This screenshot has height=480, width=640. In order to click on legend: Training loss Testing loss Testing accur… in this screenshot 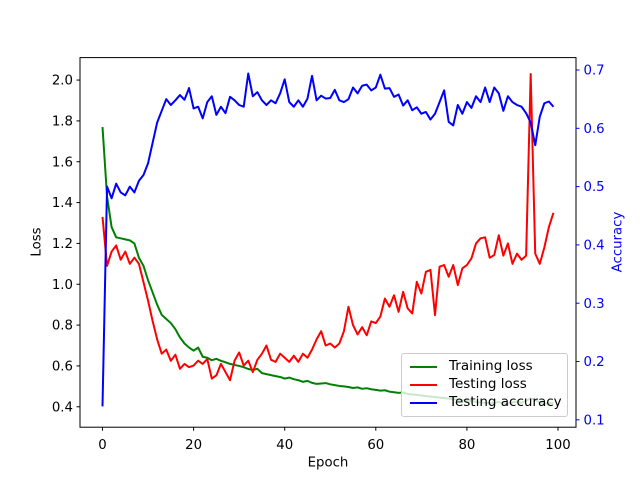, I will do `click(484, 385)`.